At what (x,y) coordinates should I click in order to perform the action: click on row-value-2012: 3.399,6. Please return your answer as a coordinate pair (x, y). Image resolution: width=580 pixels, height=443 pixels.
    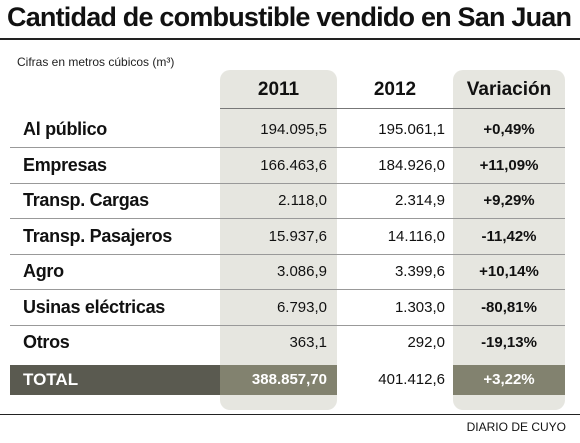
    Looking at the image, I should click on (419, 271).